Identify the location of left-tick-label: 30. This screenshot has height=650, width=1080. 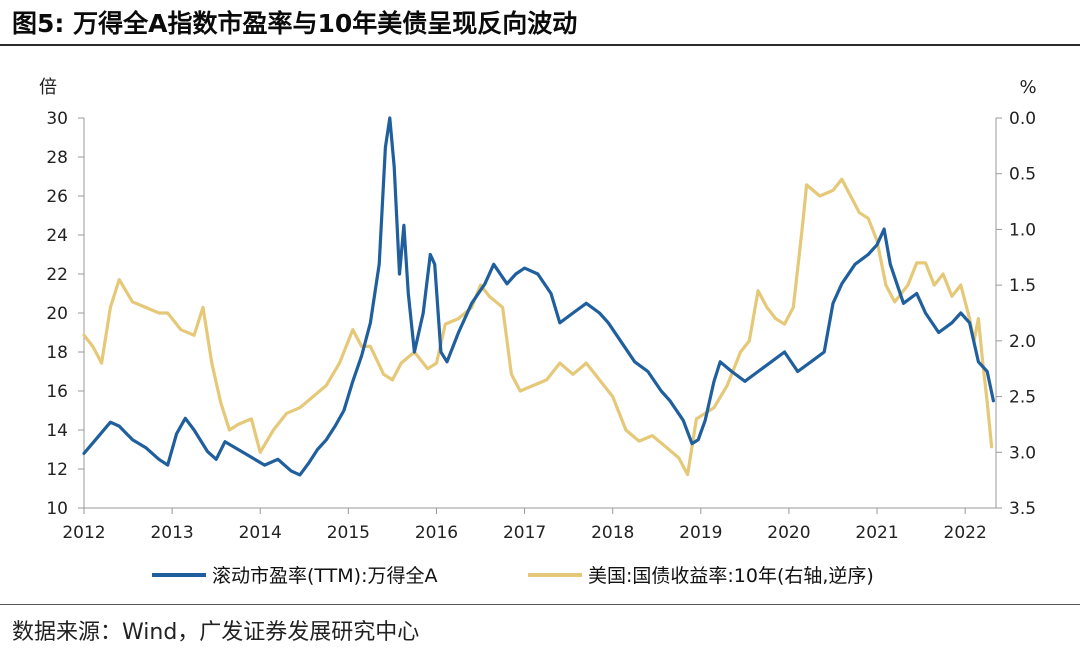
(57, 119).